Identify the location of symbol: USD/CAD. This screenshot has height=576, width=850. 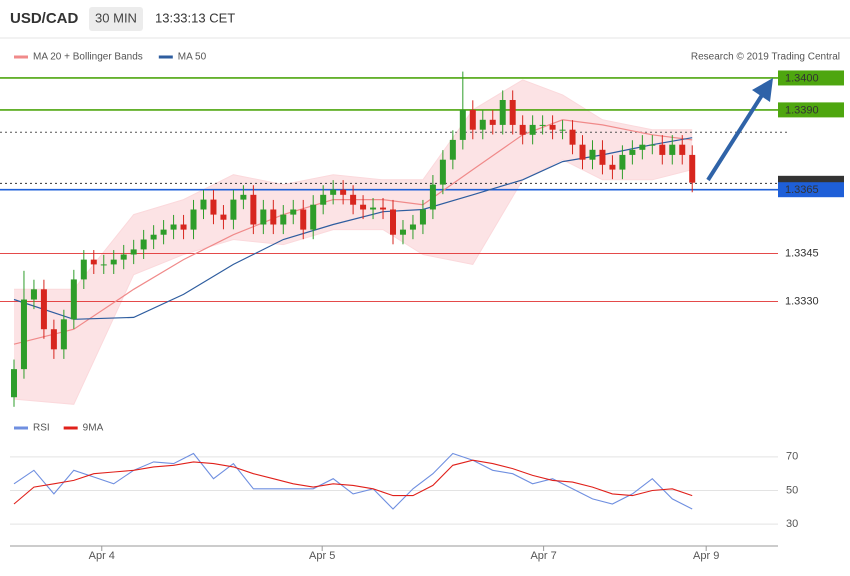
(44, 18).